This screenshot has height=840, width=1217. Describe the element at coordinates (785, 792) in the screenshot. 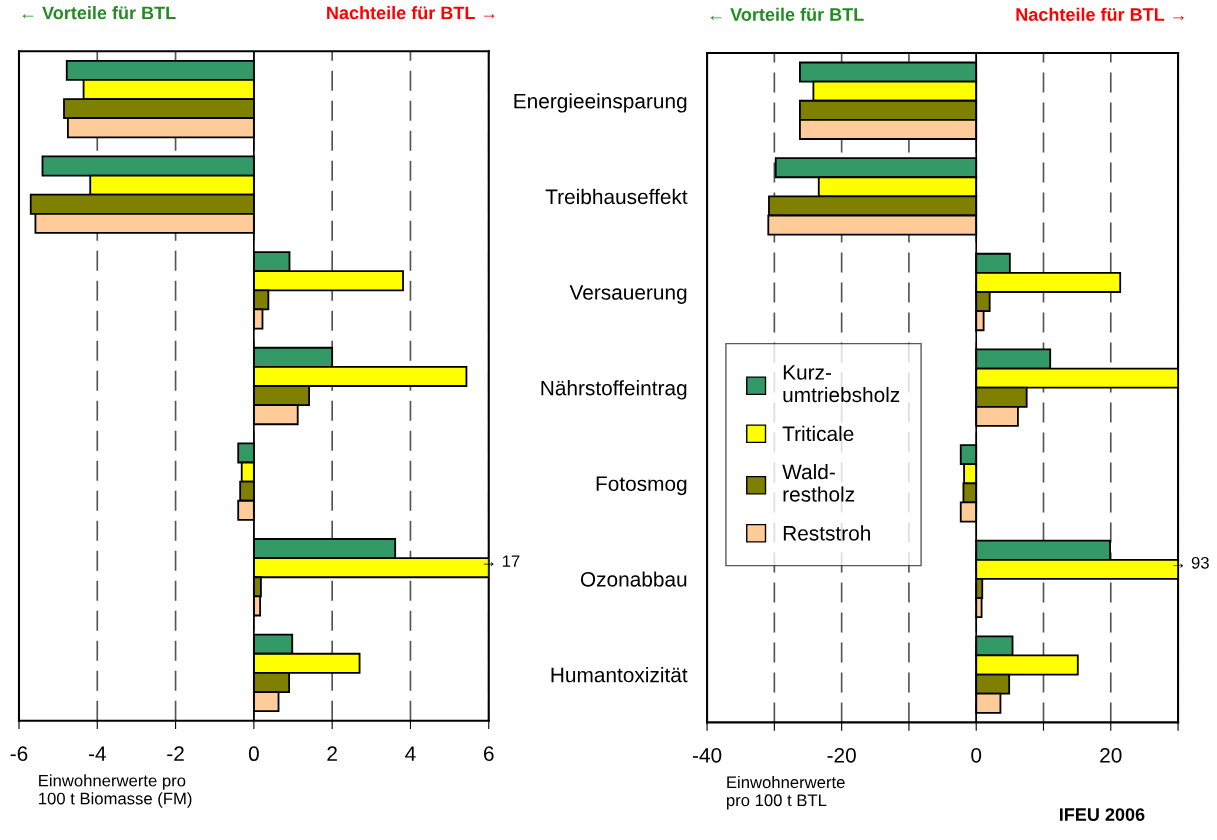

I see `x-axis-title: Einwohnerwerte pro 100 t BTL` at that location.